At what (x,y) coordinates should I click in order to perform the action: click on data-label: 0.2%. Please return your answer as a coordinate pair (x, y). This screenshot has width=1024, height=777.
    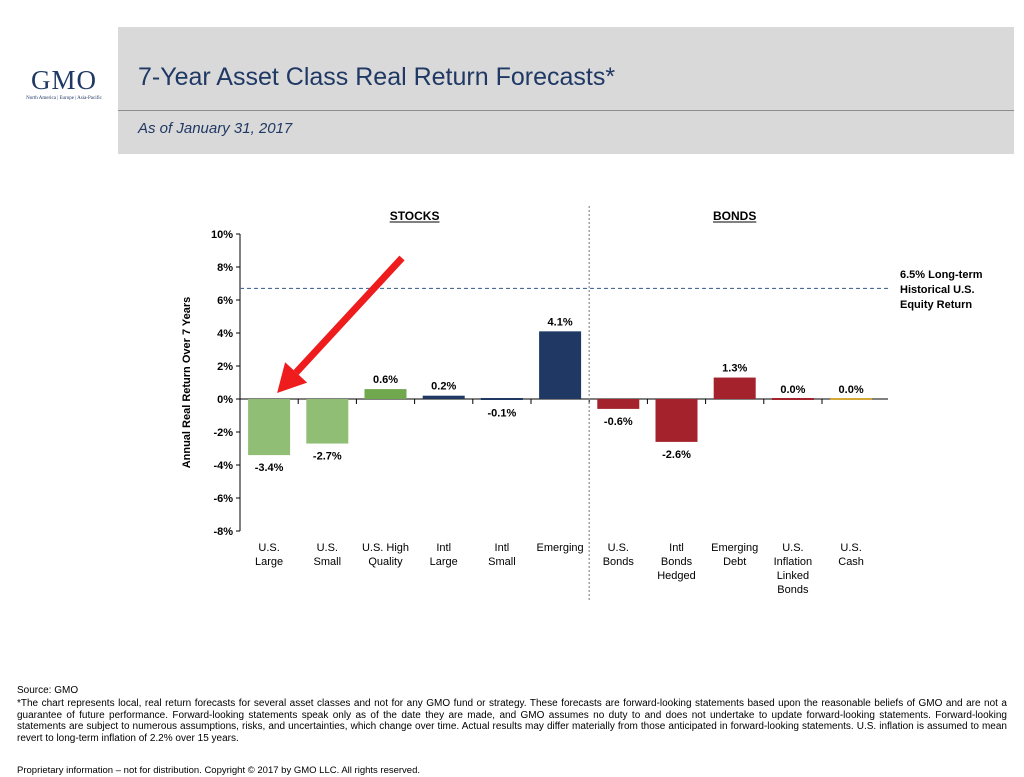
    Looking at the image, I should click on (443, 387).